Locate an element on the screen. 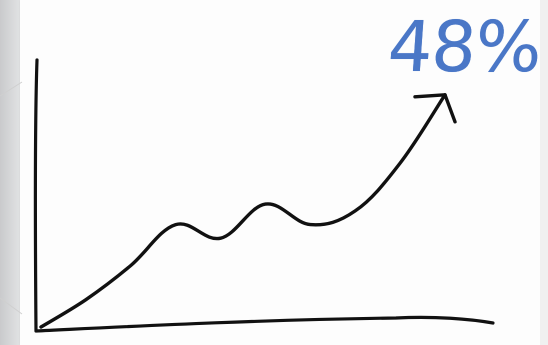 The image size is (548, 345). growth-percentage-label: 48% is located at coordinates (464, 47).